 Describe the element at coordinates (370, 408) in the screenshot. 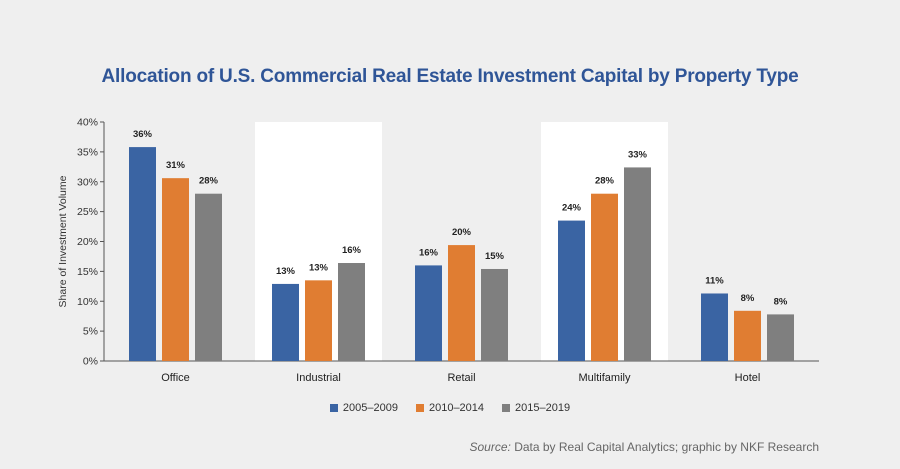

I see `legend-label: 2005–2009` at that location.